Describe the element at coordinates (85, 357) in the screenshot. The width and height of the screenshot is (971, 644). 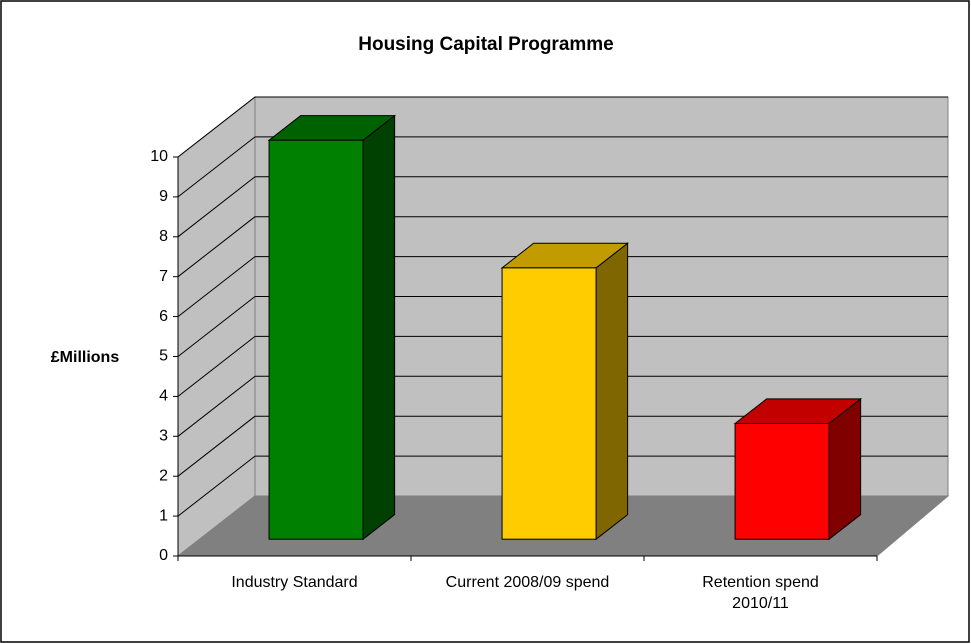
I see `y-axis-label: £Millions` at that location.